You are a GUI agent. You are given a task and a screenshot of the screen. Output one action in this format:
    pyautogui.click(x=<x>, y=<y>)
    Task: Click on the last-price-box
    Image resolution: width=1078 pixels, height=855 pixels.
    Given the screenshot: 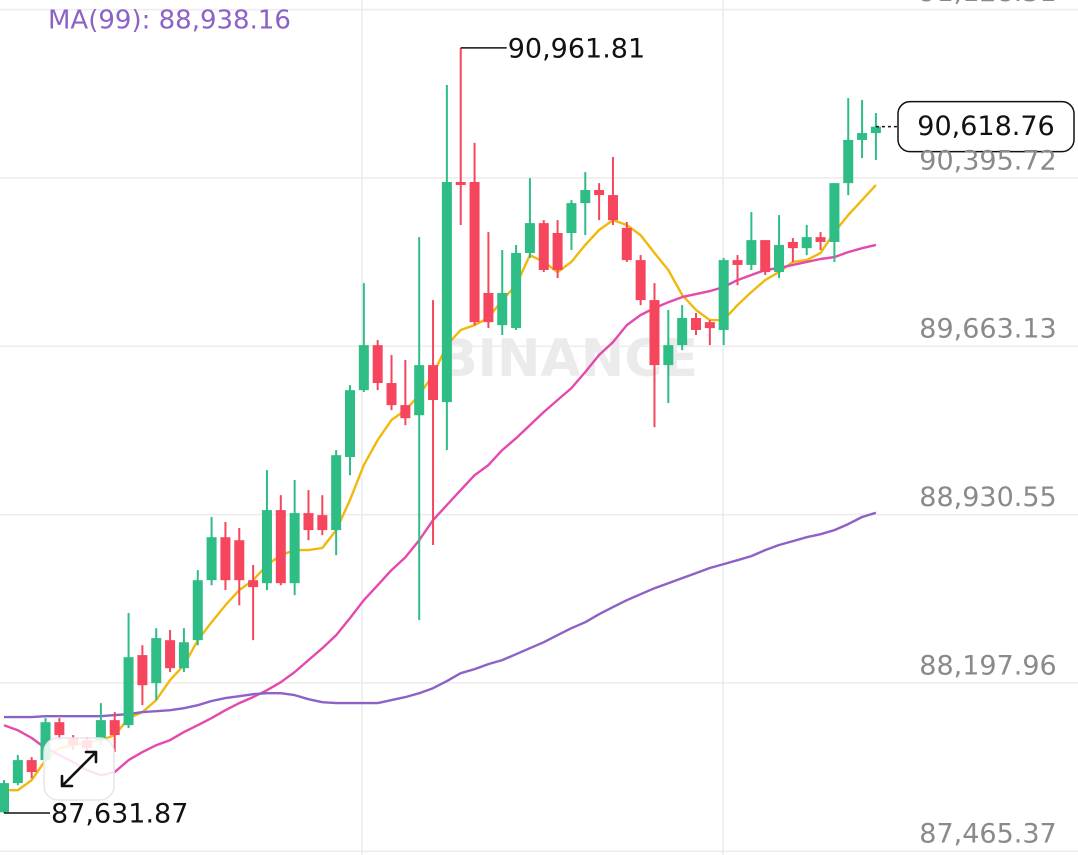 What is the action you would take?
    pyautogui.click(x=986, y=126)
    